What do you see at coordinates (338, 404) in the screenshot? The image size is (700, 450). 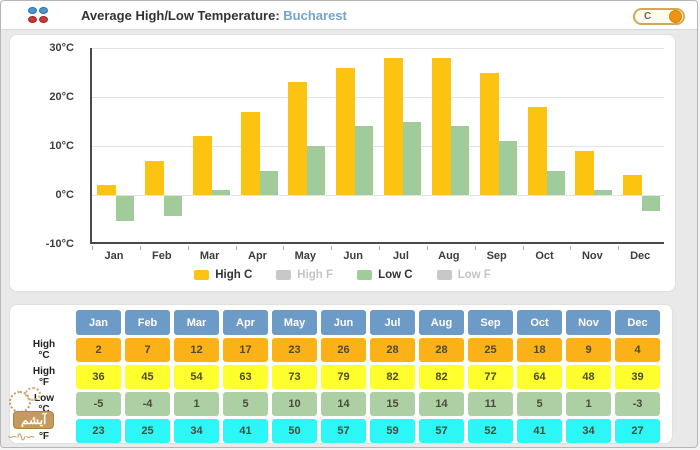 I see `table-row: Low °C -5 -4 1 5 10 14 15 14 11 5 1 -3` at bounding box center [338, 404].